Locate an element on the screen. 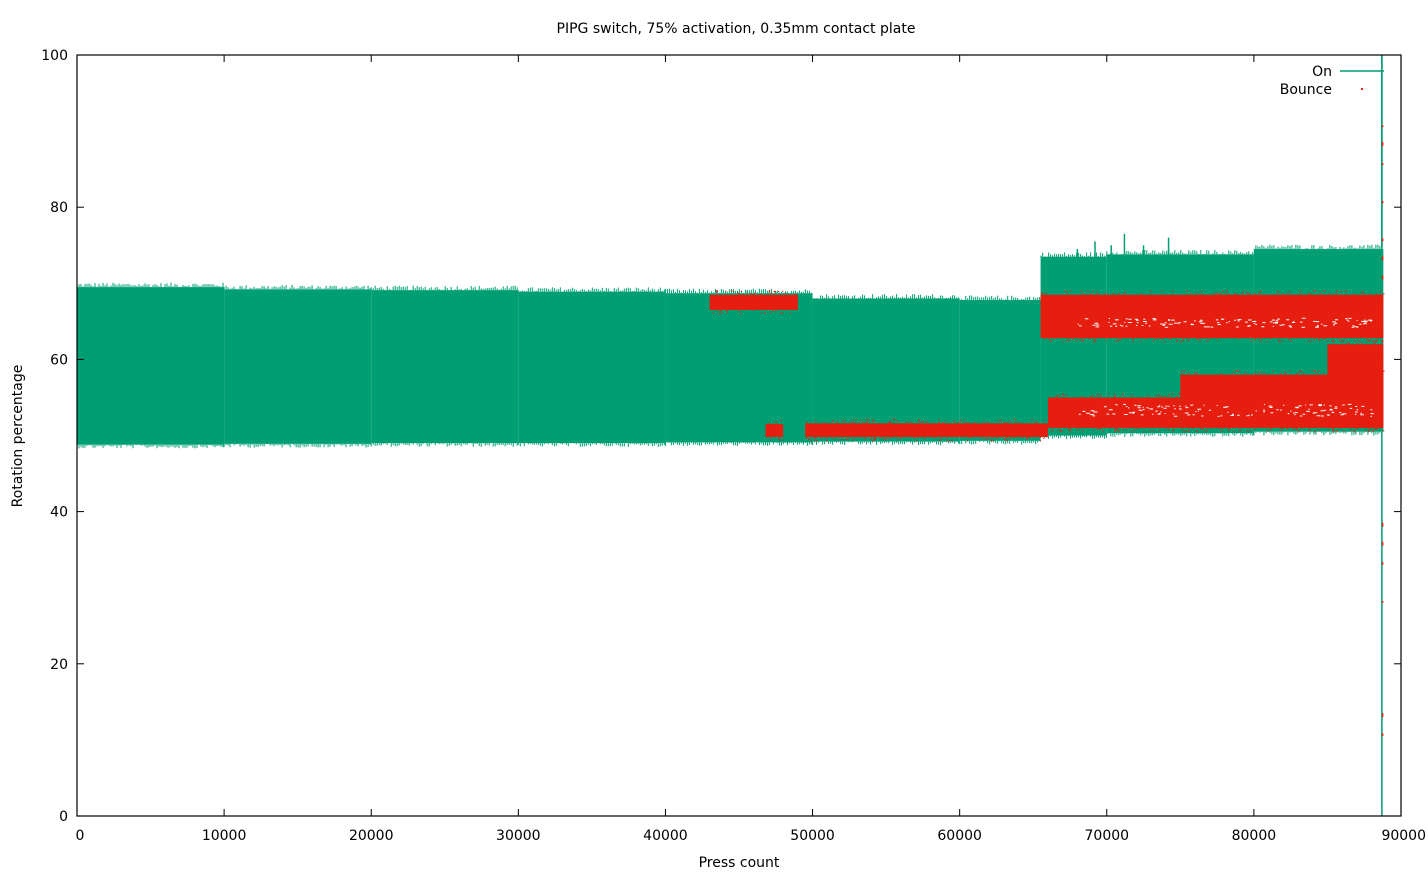 The width and height of the screenshot is (1428, 874). legend-label-bounce: Bounce is located at coordinates (1306, 90).